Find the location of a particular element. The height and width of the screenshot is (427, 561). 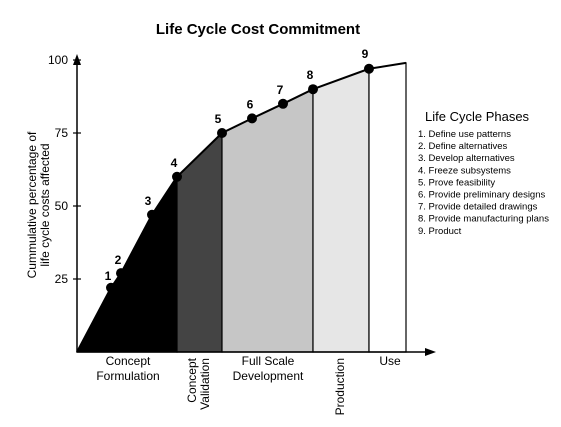

data-point-label: 5 is located at coordinates (218, 119).